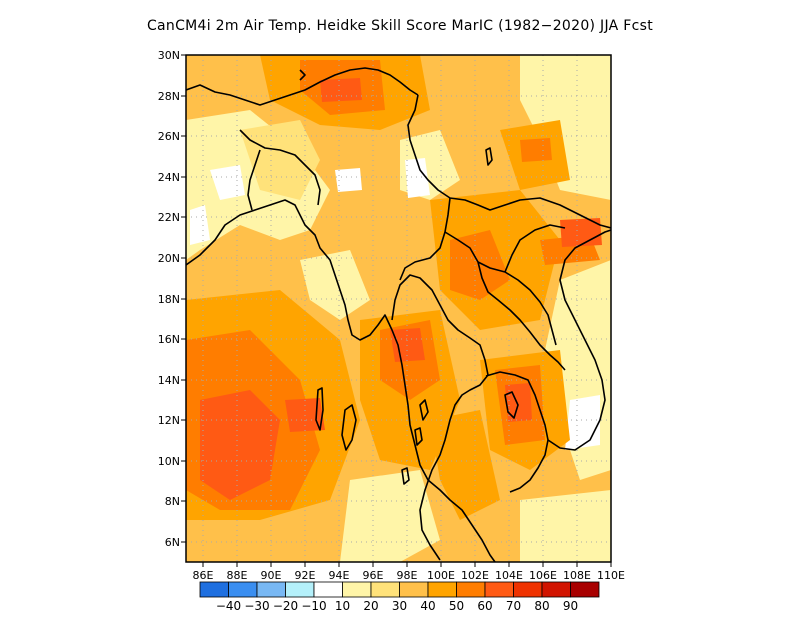  What do you see at coordinates (313, 606) in the screenshot?
I see `colorbar-label: −10` at bounding box center [313, 606].